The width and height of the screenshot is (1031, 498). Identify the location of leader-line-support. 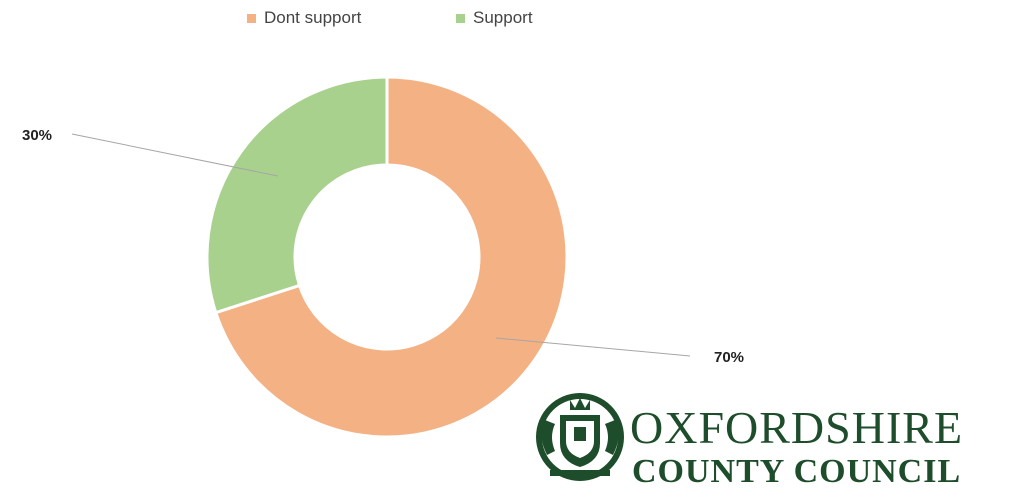
(175, 155).